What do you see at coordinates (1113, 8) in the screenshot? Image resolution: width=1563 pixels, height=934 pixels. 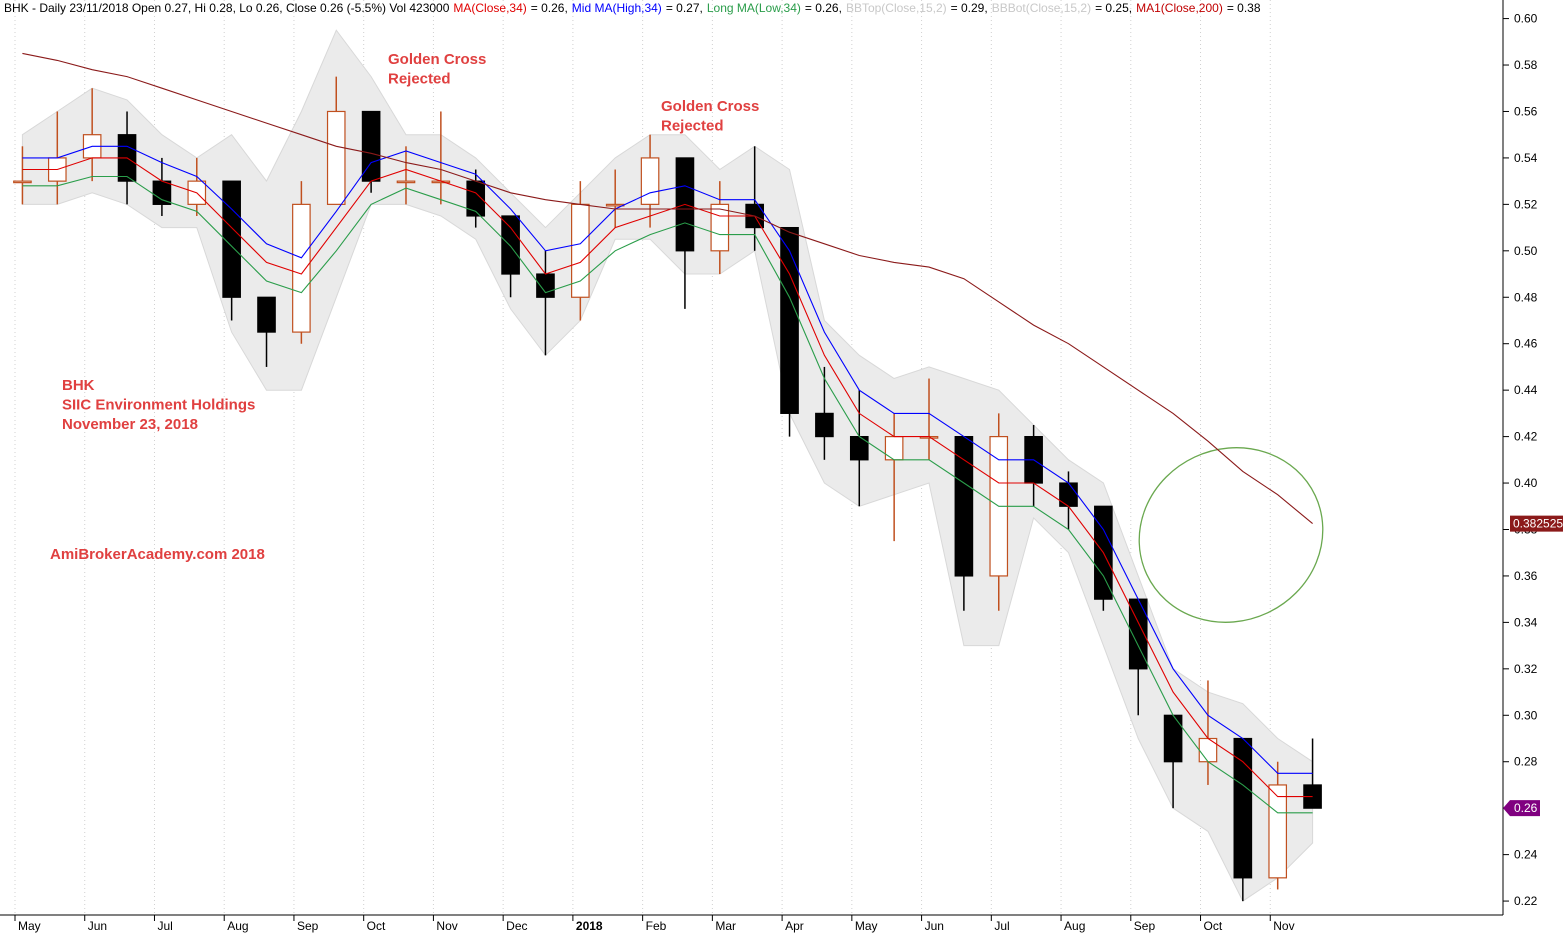 I see `header-part: = 0.25,` at bounding box center [1113, 8].